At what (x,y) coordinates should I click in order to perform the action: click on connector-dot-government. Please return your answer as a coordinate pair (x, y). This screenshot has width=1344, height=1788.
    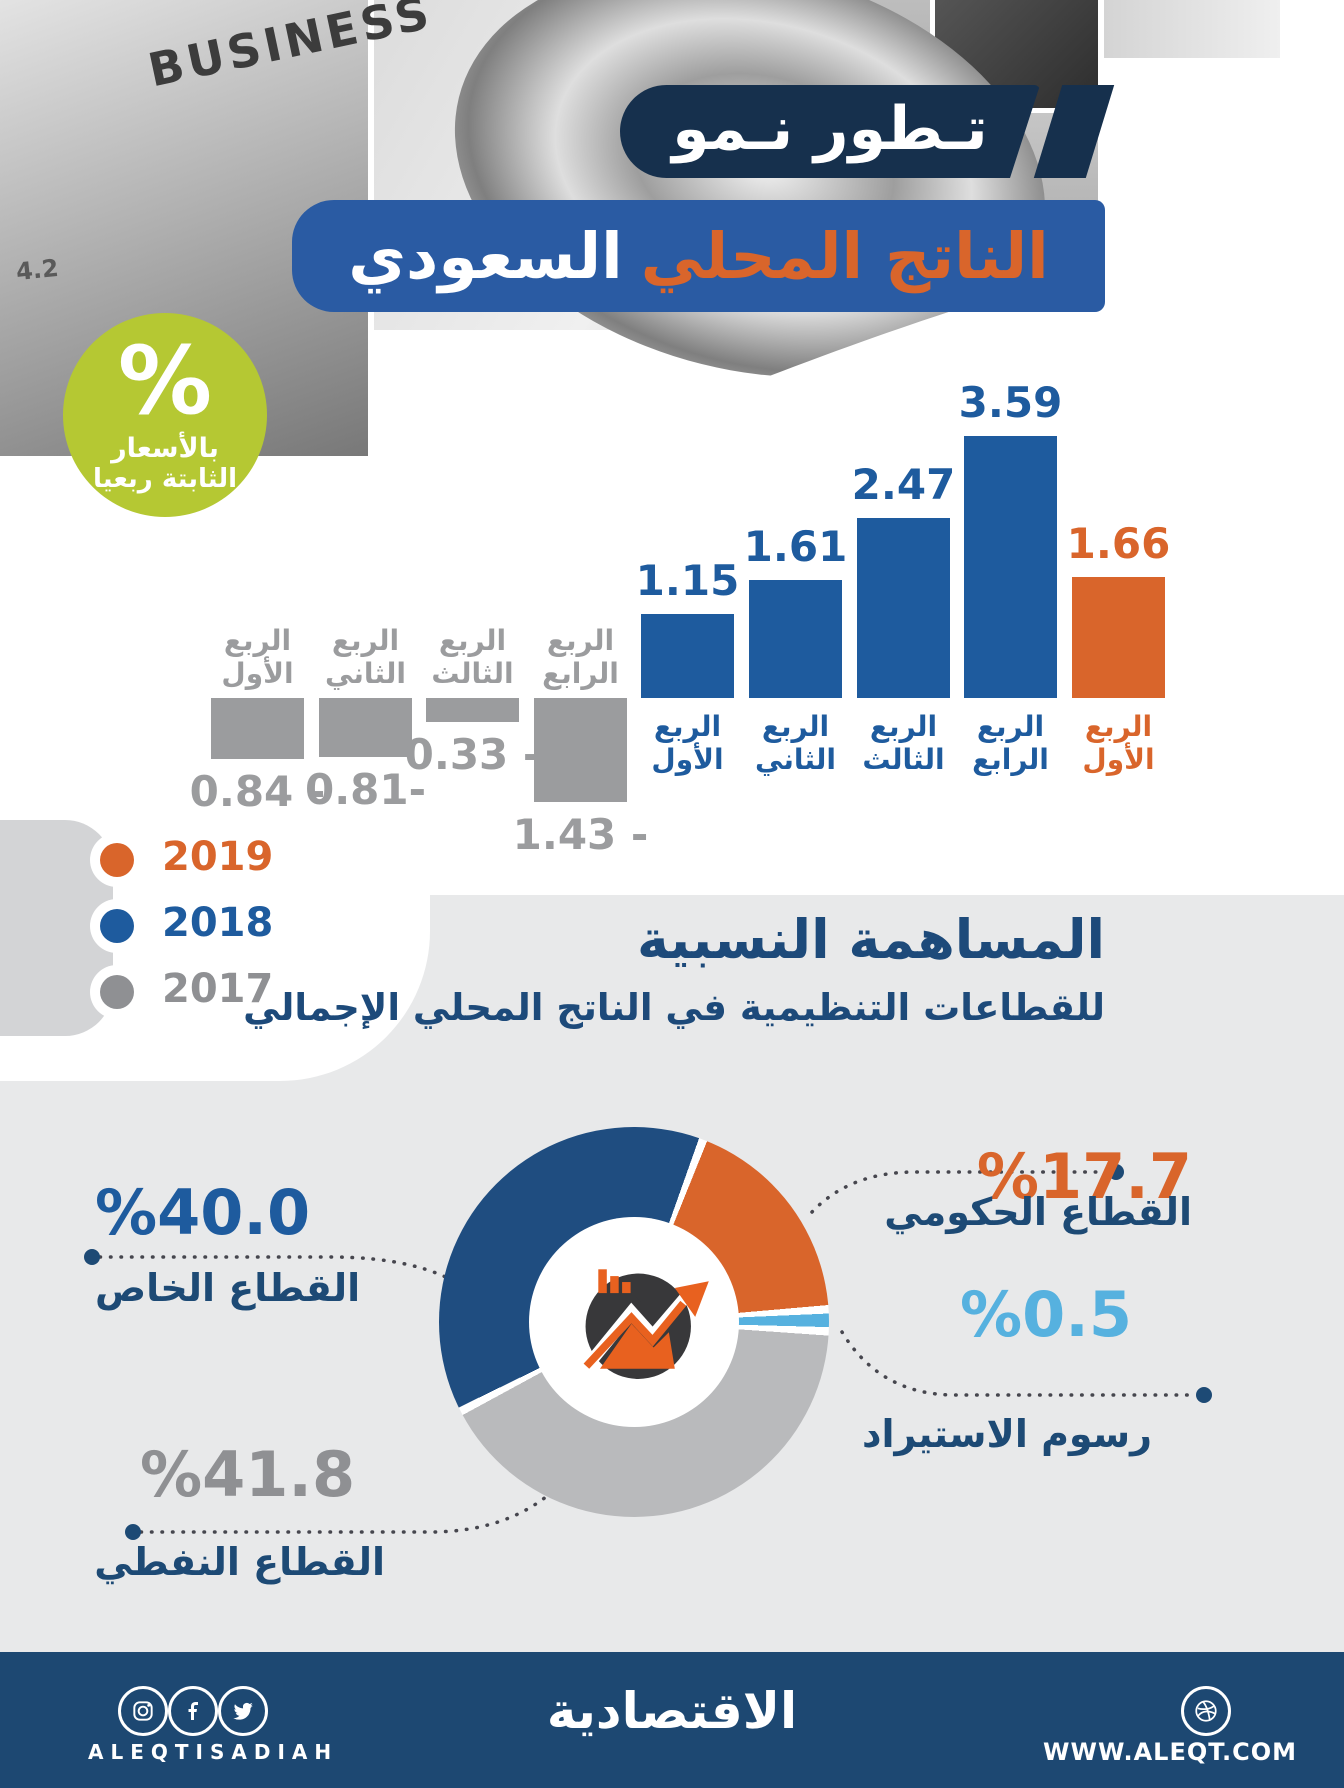
    Looking at the image, I should click on (1116, 1172).